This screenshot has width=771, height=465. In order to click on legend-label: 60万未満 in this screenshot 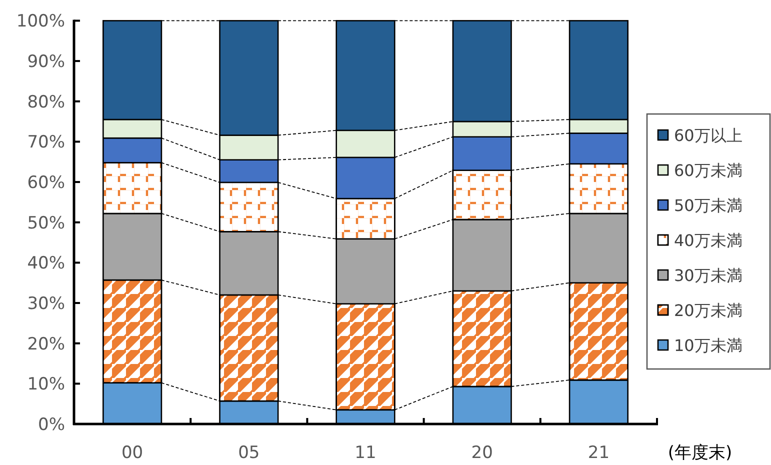, I will do `click(708, 170)`.